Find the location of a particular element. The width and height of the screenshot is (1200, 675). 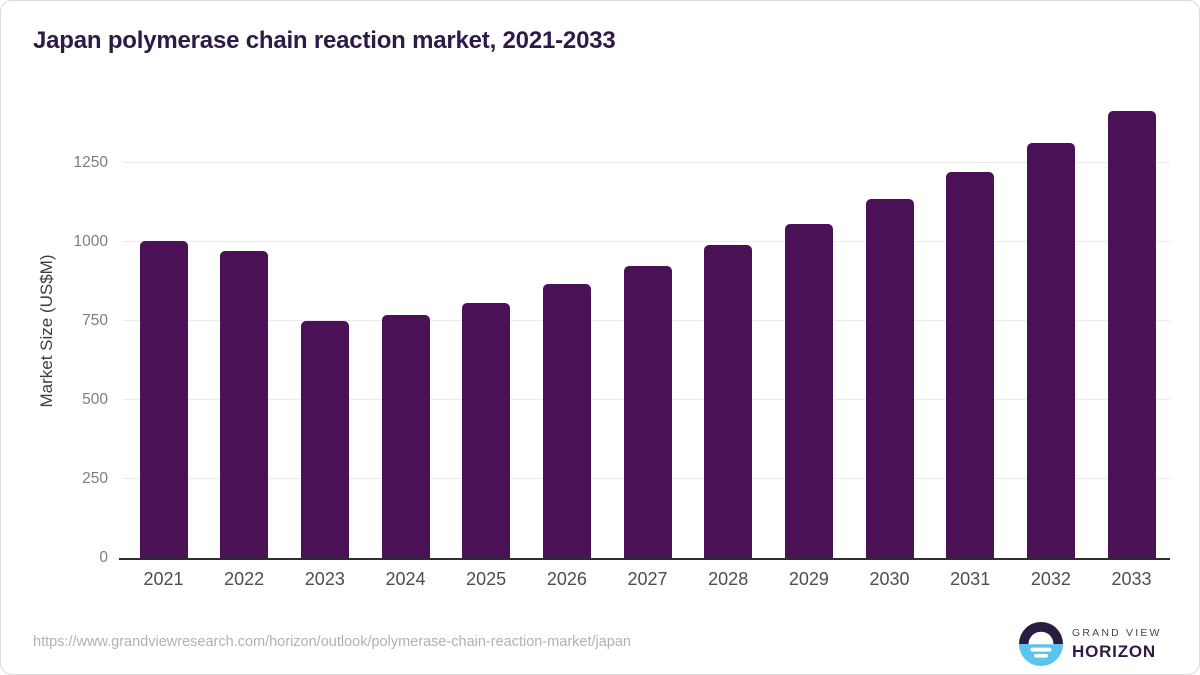

horizon-sunset-icon is located at coordinates (1041, 644).